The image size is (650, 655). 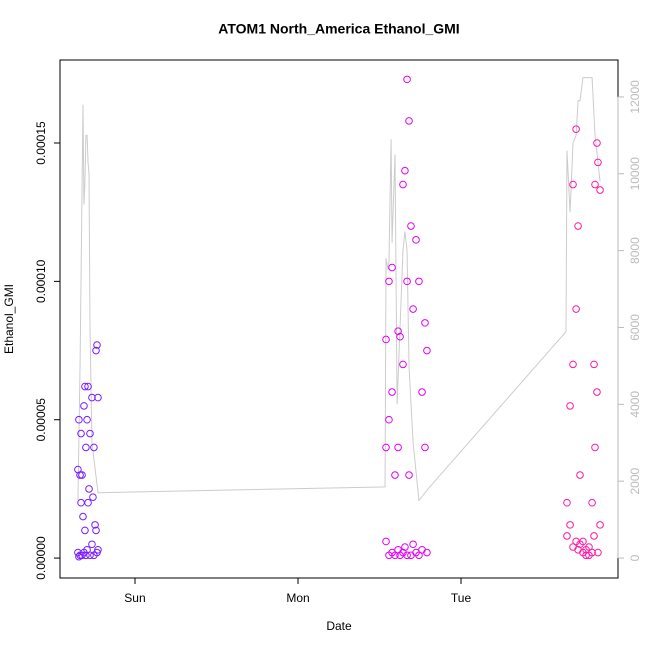 I want to click on y-tick-label: 0.00015, so click(x=41, y=143).